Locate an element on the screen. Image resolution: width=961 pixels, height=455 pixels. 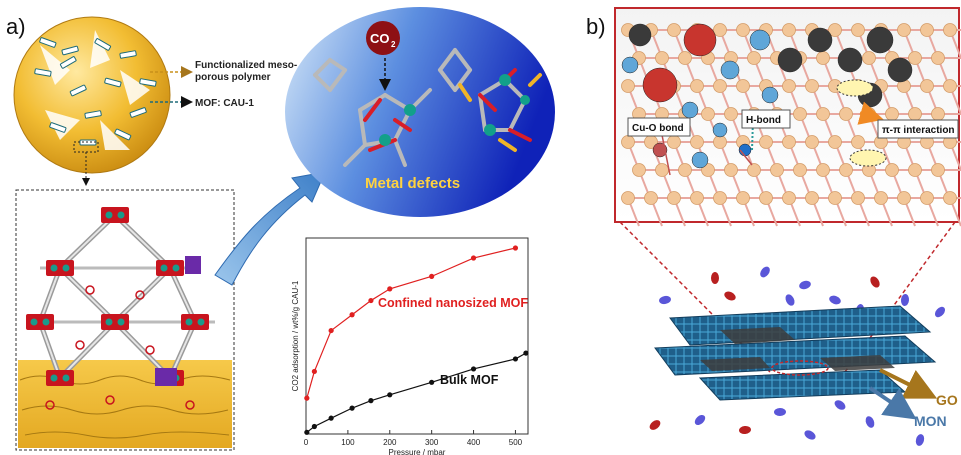
metal-defect-bubble: CO 2 Metal defects is located at coordinates (420, 112).